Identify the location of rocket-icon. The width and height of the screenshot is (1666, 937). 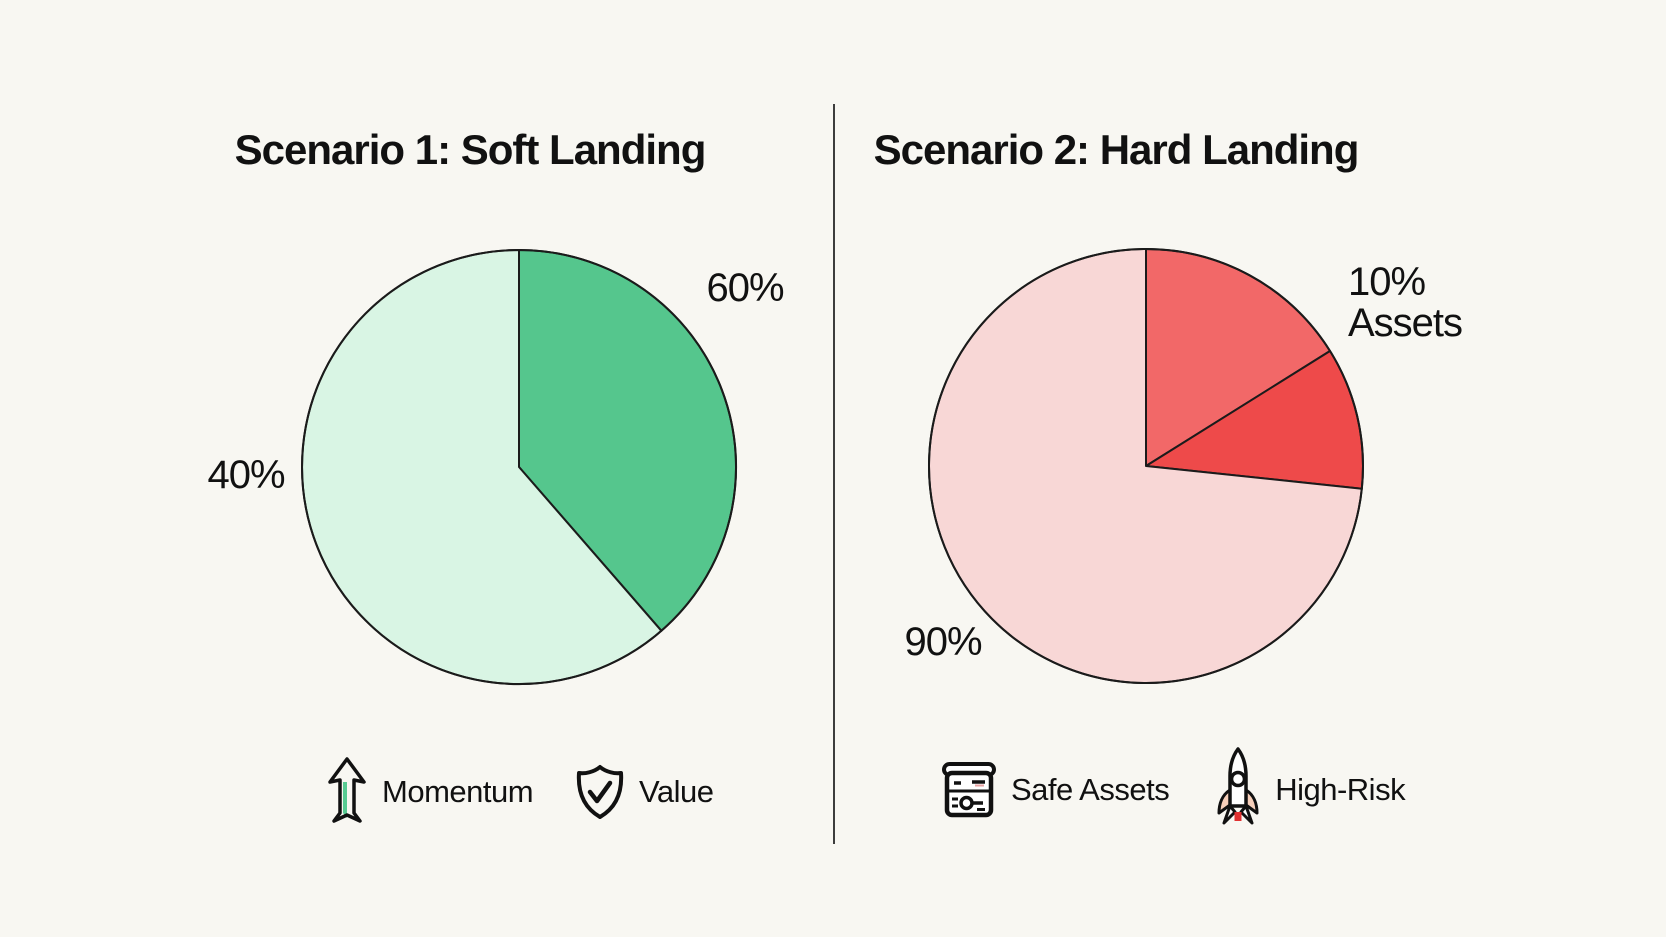
(1238, 790).